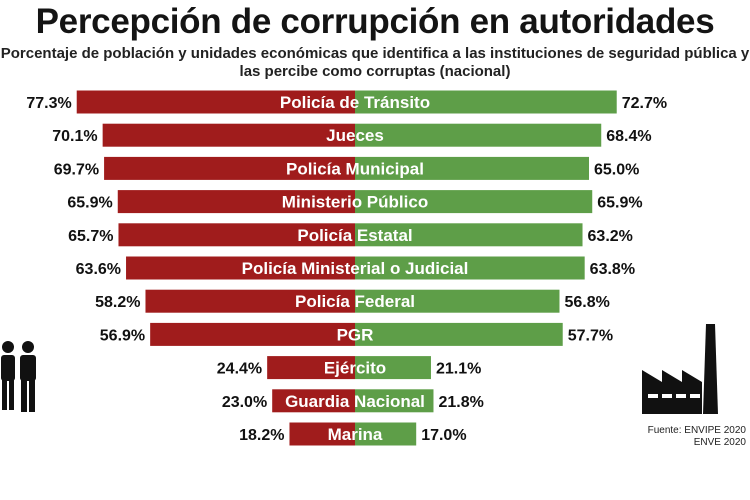  I want to click on left-value-label: 63.6%, so click(98, 269).